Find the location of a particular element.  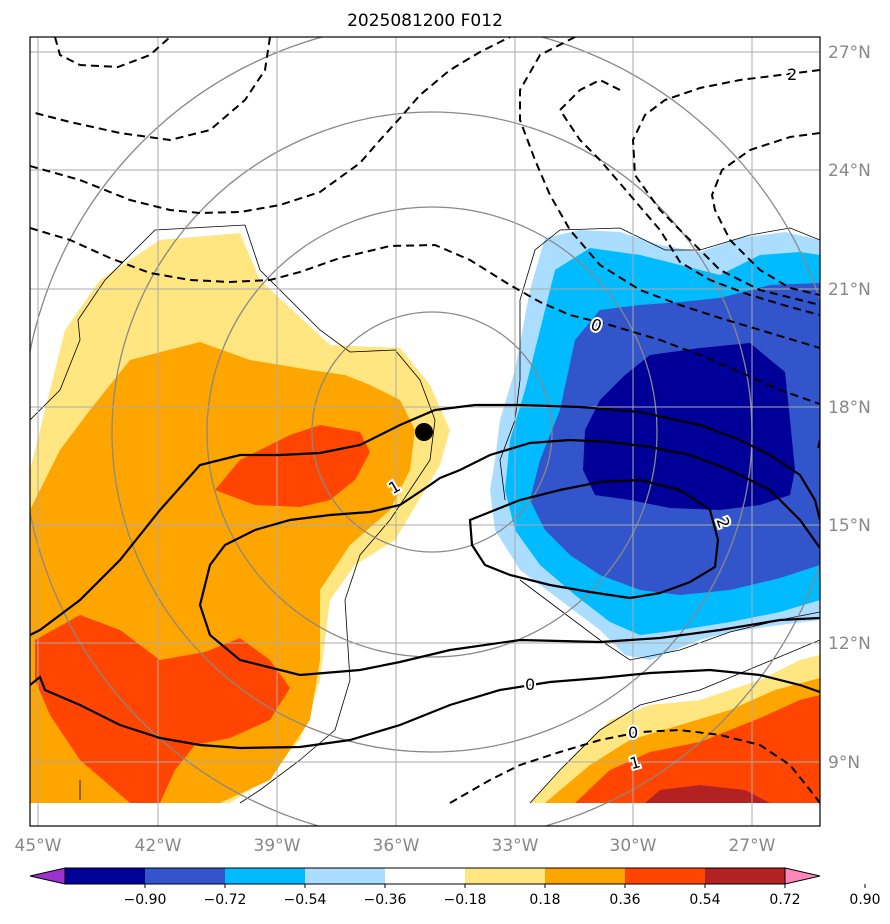

lat-tick-labels: 27°N 24°N 21°N 18°N 15°N 12°N 9°N is located at coordinates (849, 408).